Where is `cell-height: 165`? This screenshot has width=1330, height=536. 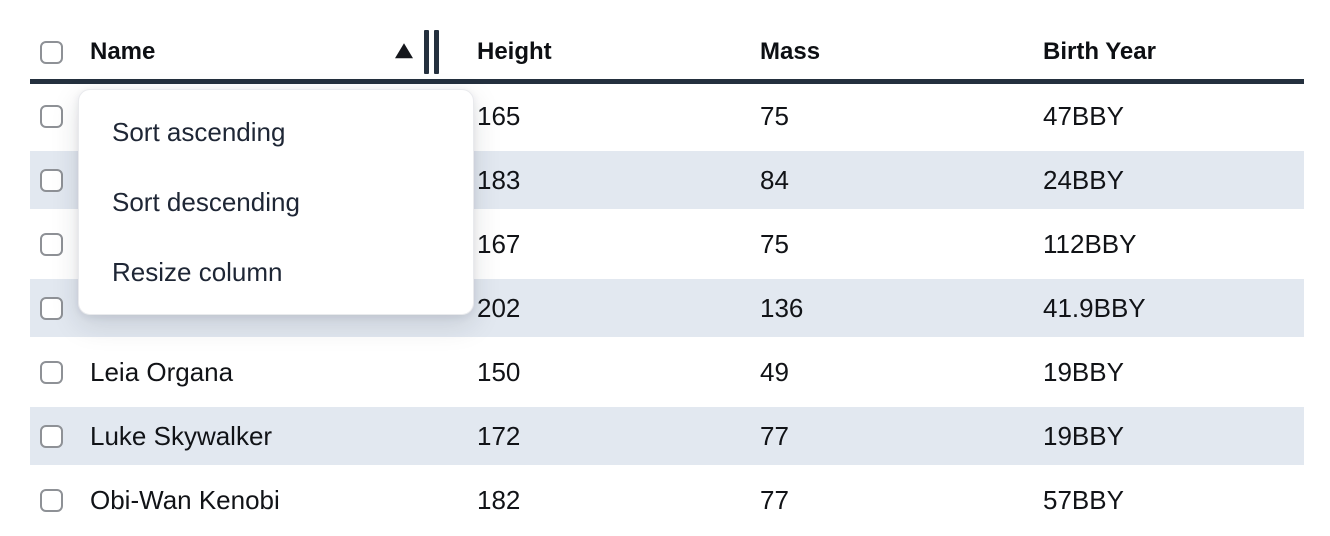
cell-height: 165 is located at coordinates (499, 115).